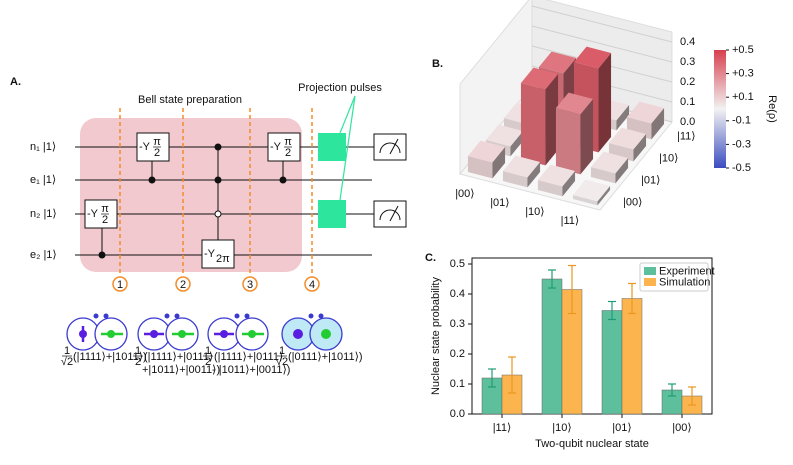  What do you see at coordinates (110, 357) in the screenshot?
I see `state-formula: (|1111⟩+|1011⟩)` at bounding box center [110, 357].